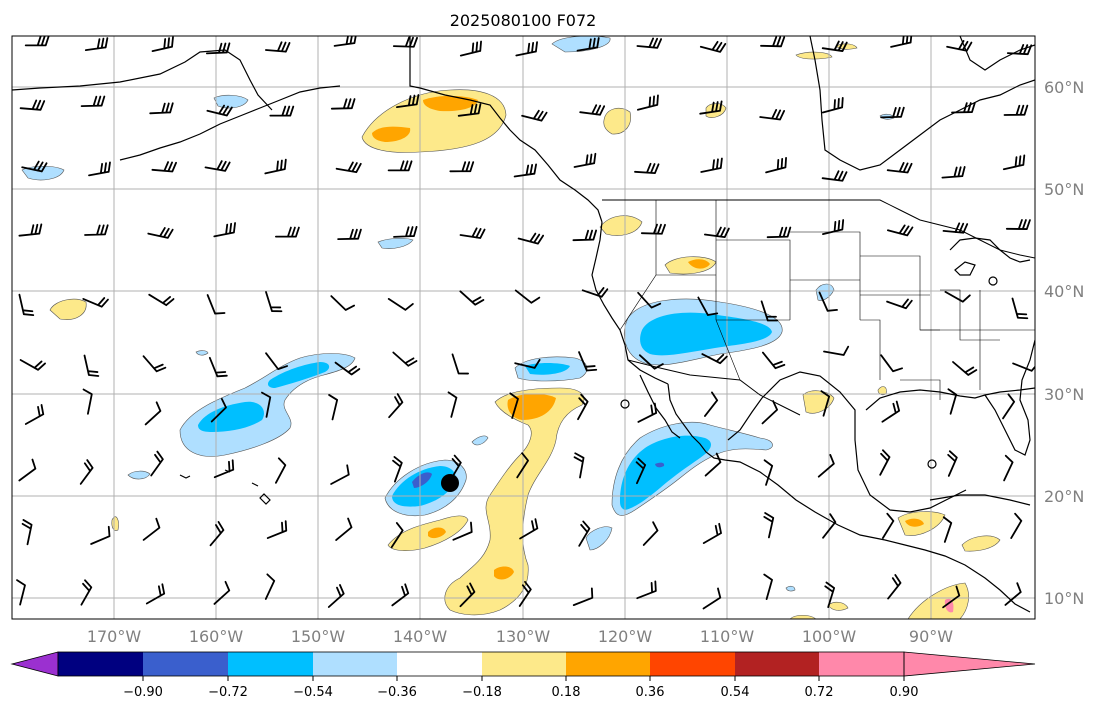  What do you see at coordinates (809, 372) in the screenshot?
I see `map-point-markers` at bounding box center [809, 372].